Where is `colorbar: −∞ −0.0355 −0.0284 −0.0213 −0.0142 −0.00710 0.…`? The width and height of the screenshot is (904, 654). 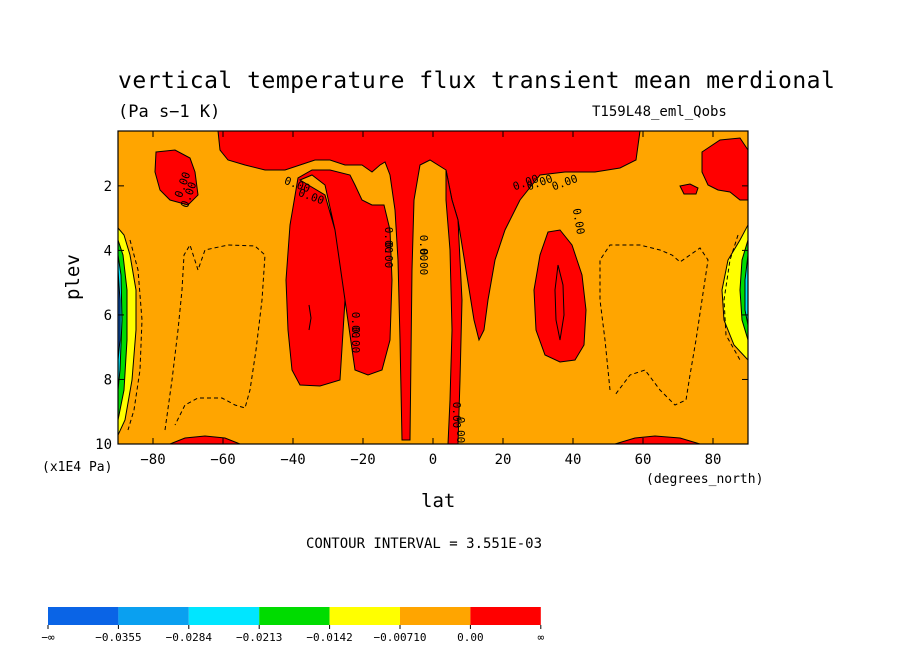 colorbar: −∞ −0.0355 −0.0284 −0.0213 −0.0142 −0.00710 0.… is located at coordinates (292, 625).